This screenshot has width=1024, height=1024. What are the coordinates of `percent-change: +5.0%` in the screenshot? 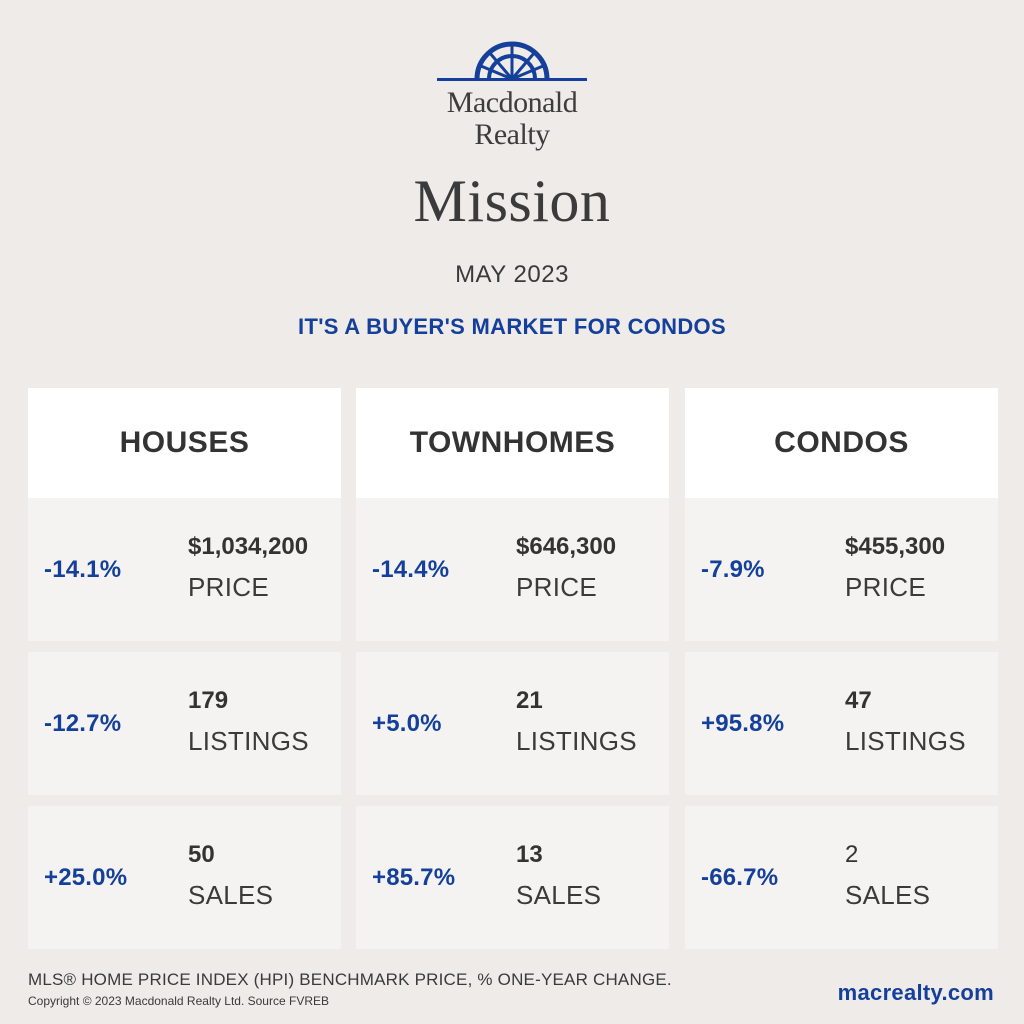 It's located at (407, 723).